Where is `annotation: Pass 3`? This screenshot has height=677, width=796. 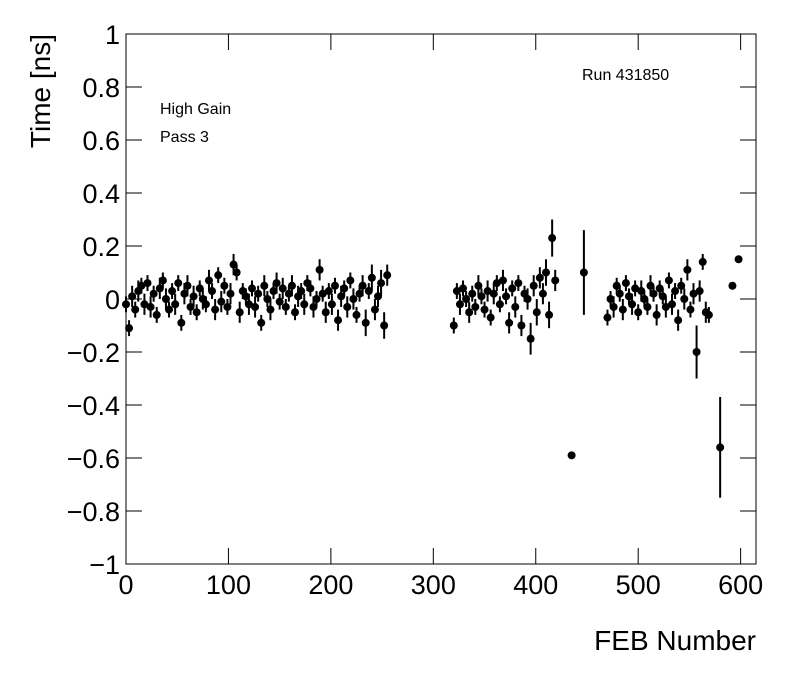
annotation: Pass 3 is located at coordinates (184, 137).